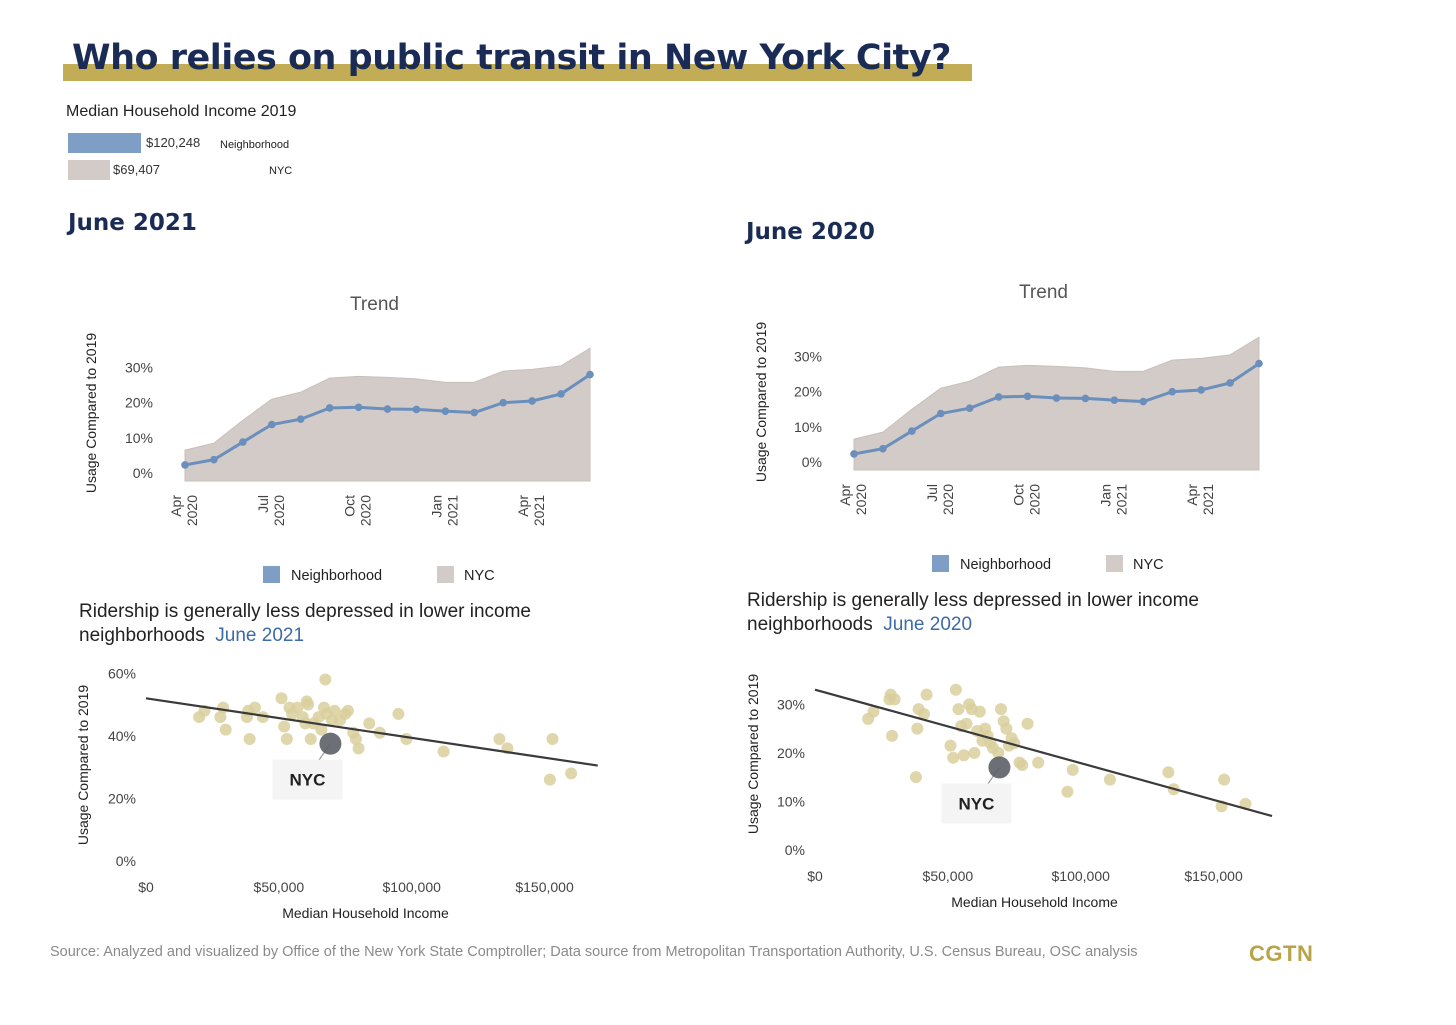 This screenshot has height=1025, width=1456. What do you see at coordinates (1056, 403) in the screenshot?
I see `nyc-area` at bounding box center [1056, 403].